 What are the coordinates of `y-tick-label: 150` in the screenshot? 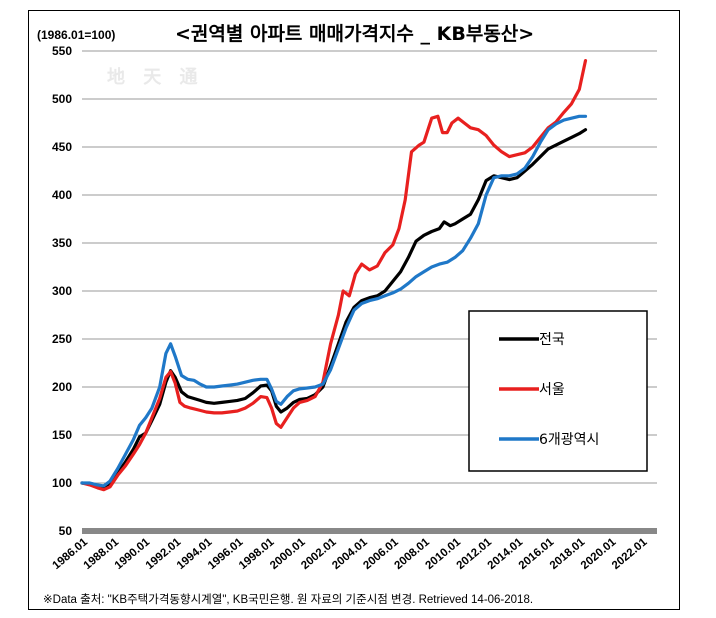 It's located at (62, 435).